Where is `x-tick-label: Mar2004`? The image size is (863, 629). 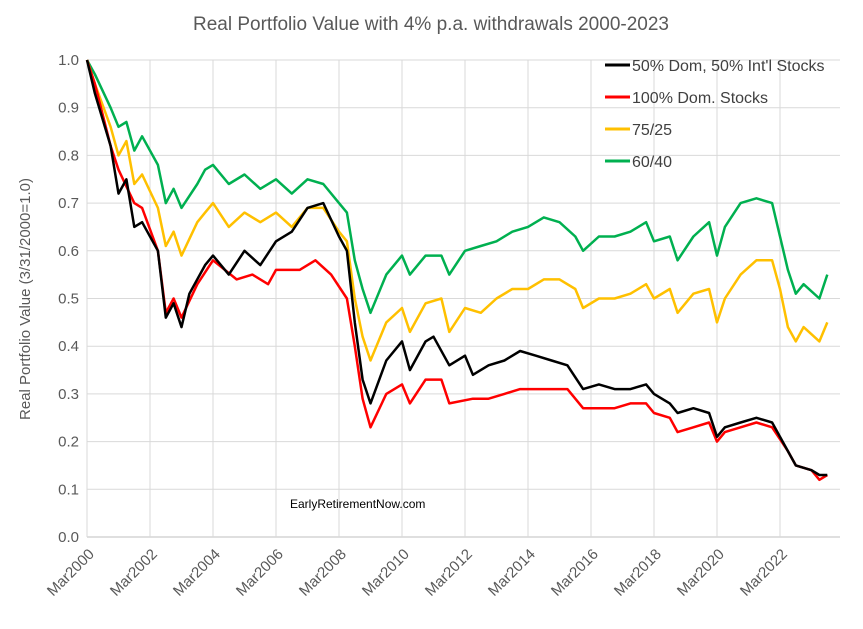 x-tick-label: Mar2004 is located at coordinates (197, 573).